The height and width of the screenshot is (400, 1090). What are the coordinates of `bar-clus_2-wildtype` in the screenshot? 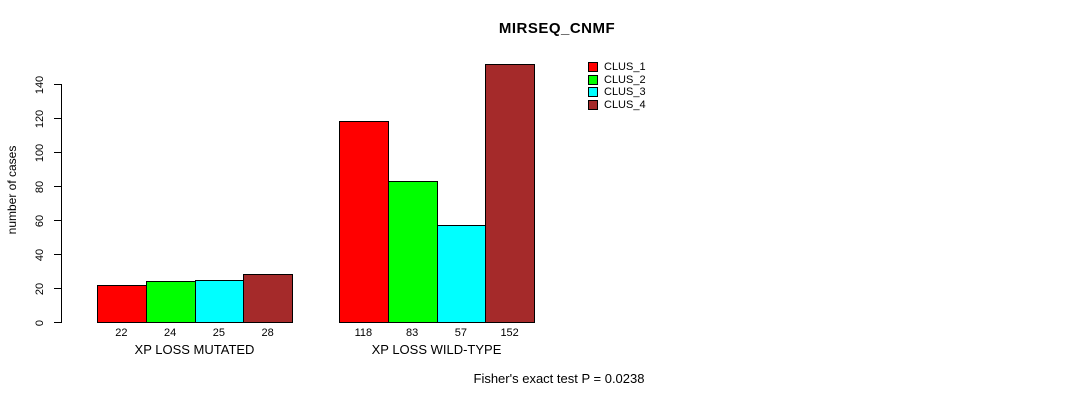 It's located at (412, 251).